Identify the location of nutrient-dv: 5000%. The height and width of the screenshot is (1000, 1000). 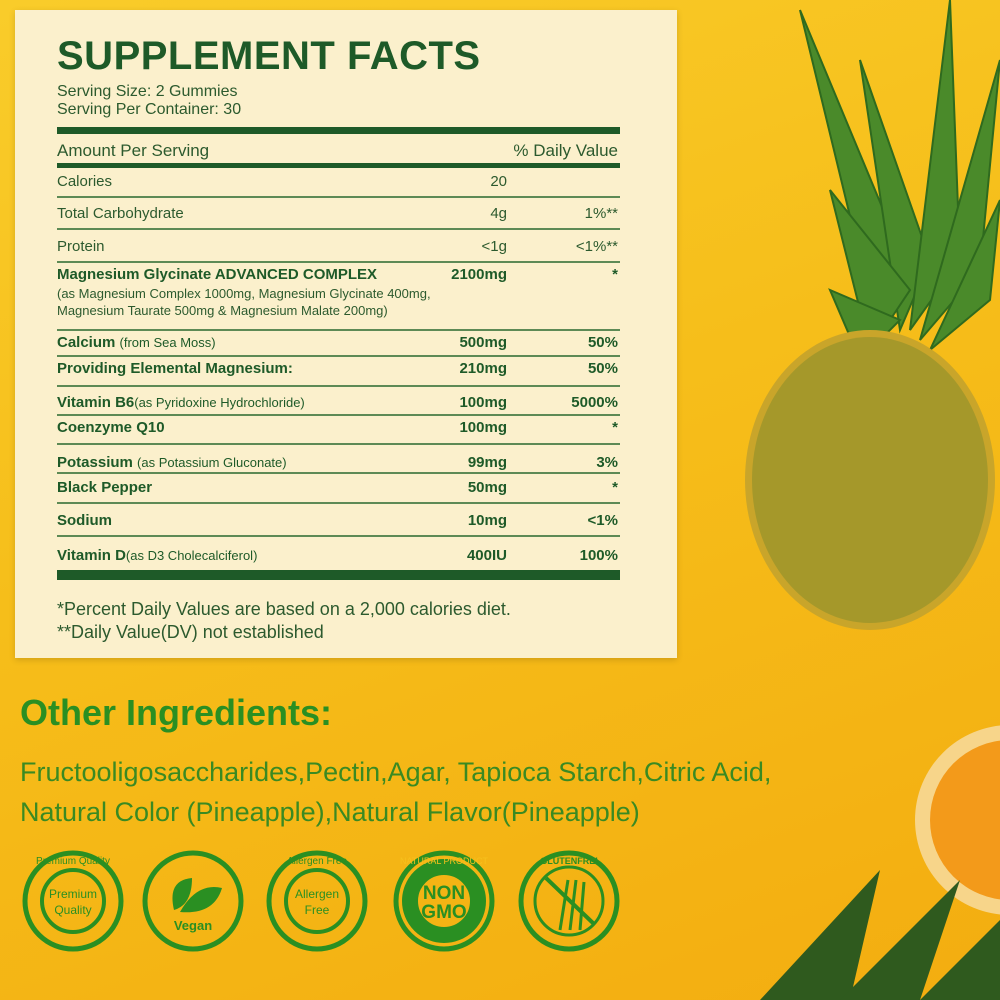
(594, 402).